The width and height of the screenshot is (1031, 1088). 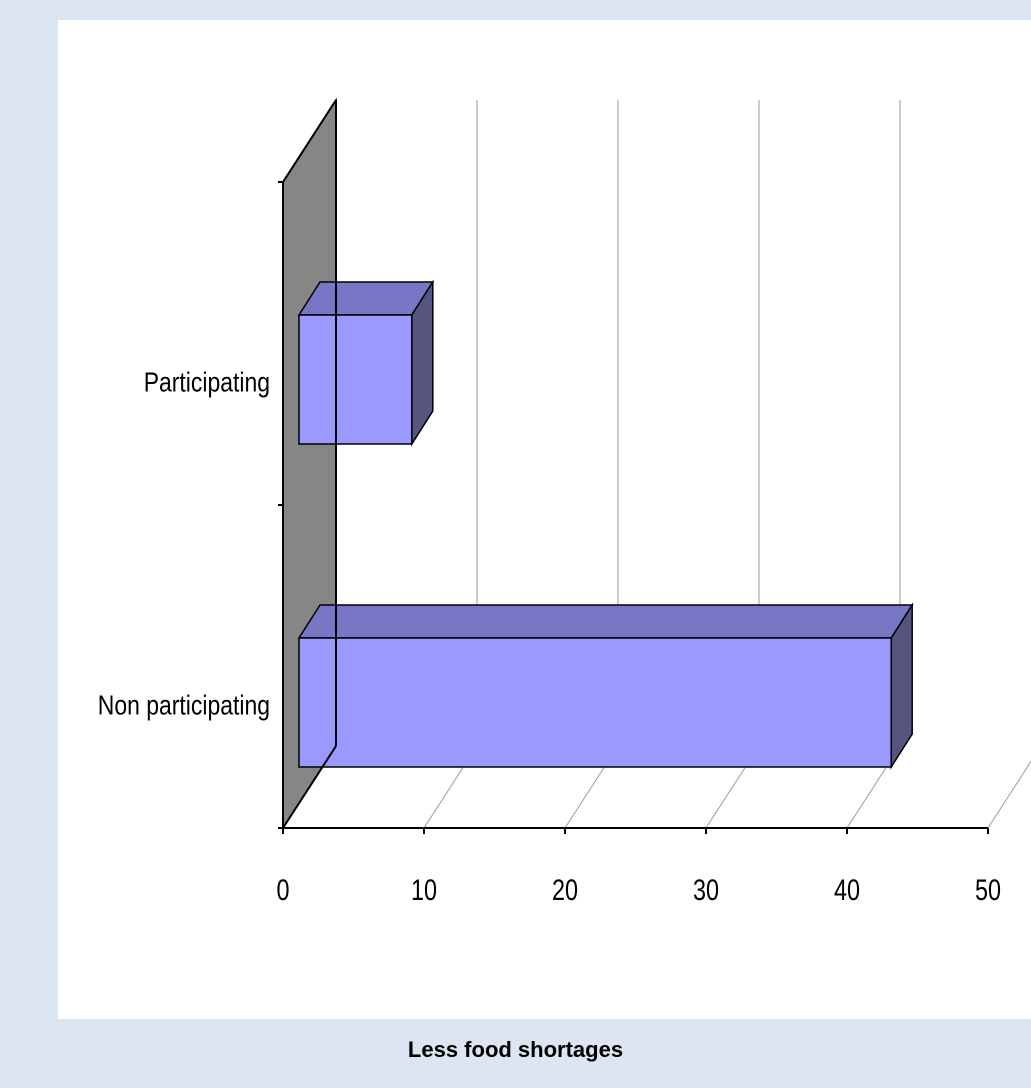 What do you see at coordinates (424, 889) in the screenshot?
I see `x-tick-label: 10` at bounding box center [424, 889].